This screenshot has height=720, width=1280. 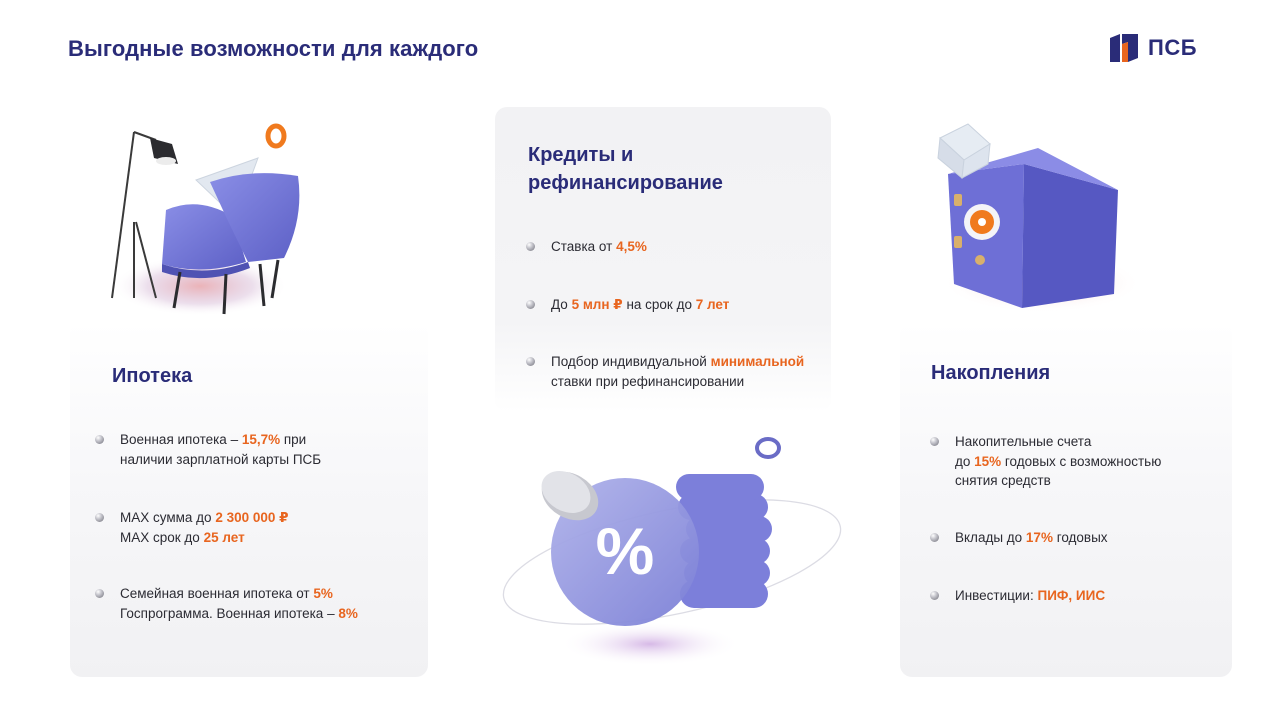 I want to click on bullet-line: Вклады до 17% годовых, so click(x=1031, y=538).